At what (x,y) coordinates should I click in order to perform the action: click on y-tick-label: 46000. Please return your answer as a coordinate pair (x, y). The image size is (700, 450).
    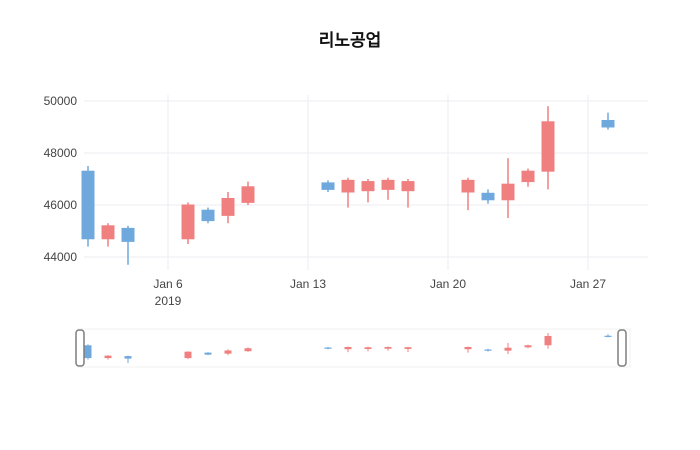
    Looking at the image, I should click on (61, 205).